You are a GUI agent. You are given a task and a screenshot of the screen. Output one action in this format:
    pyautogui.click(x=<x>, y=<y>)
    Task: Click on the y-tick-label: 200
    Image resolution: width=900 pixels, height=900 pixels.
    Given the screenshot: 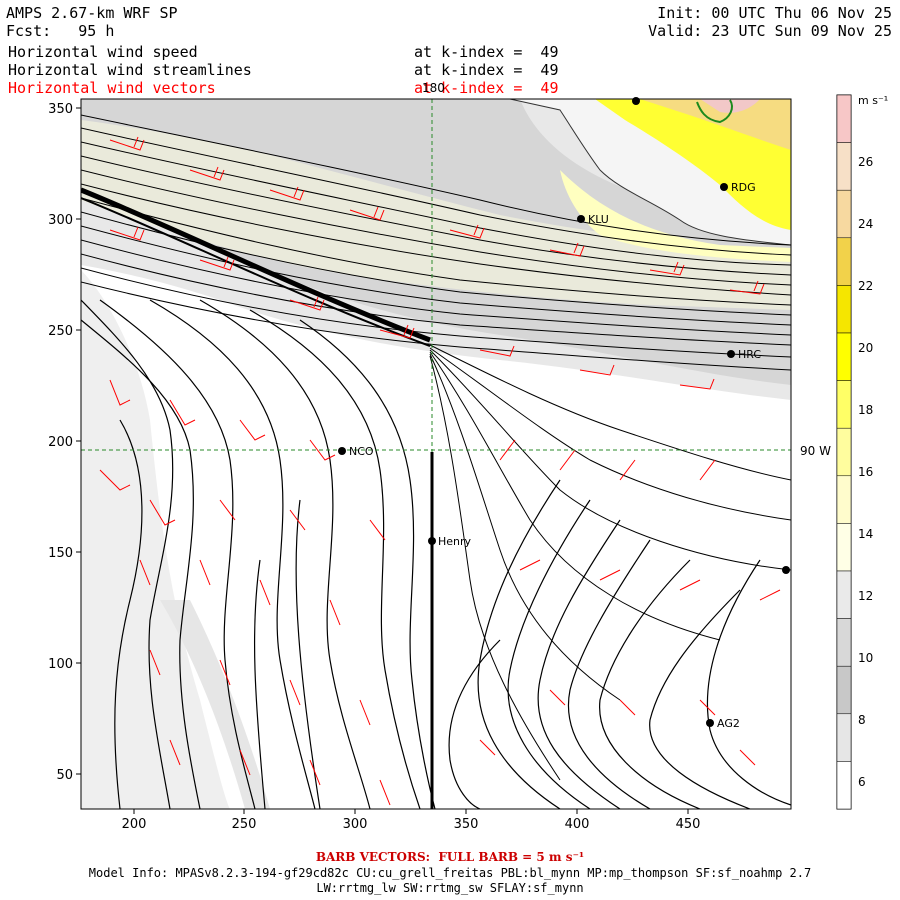 What is the action you would take?
    pyautogui.click(x=60, y=442)
    